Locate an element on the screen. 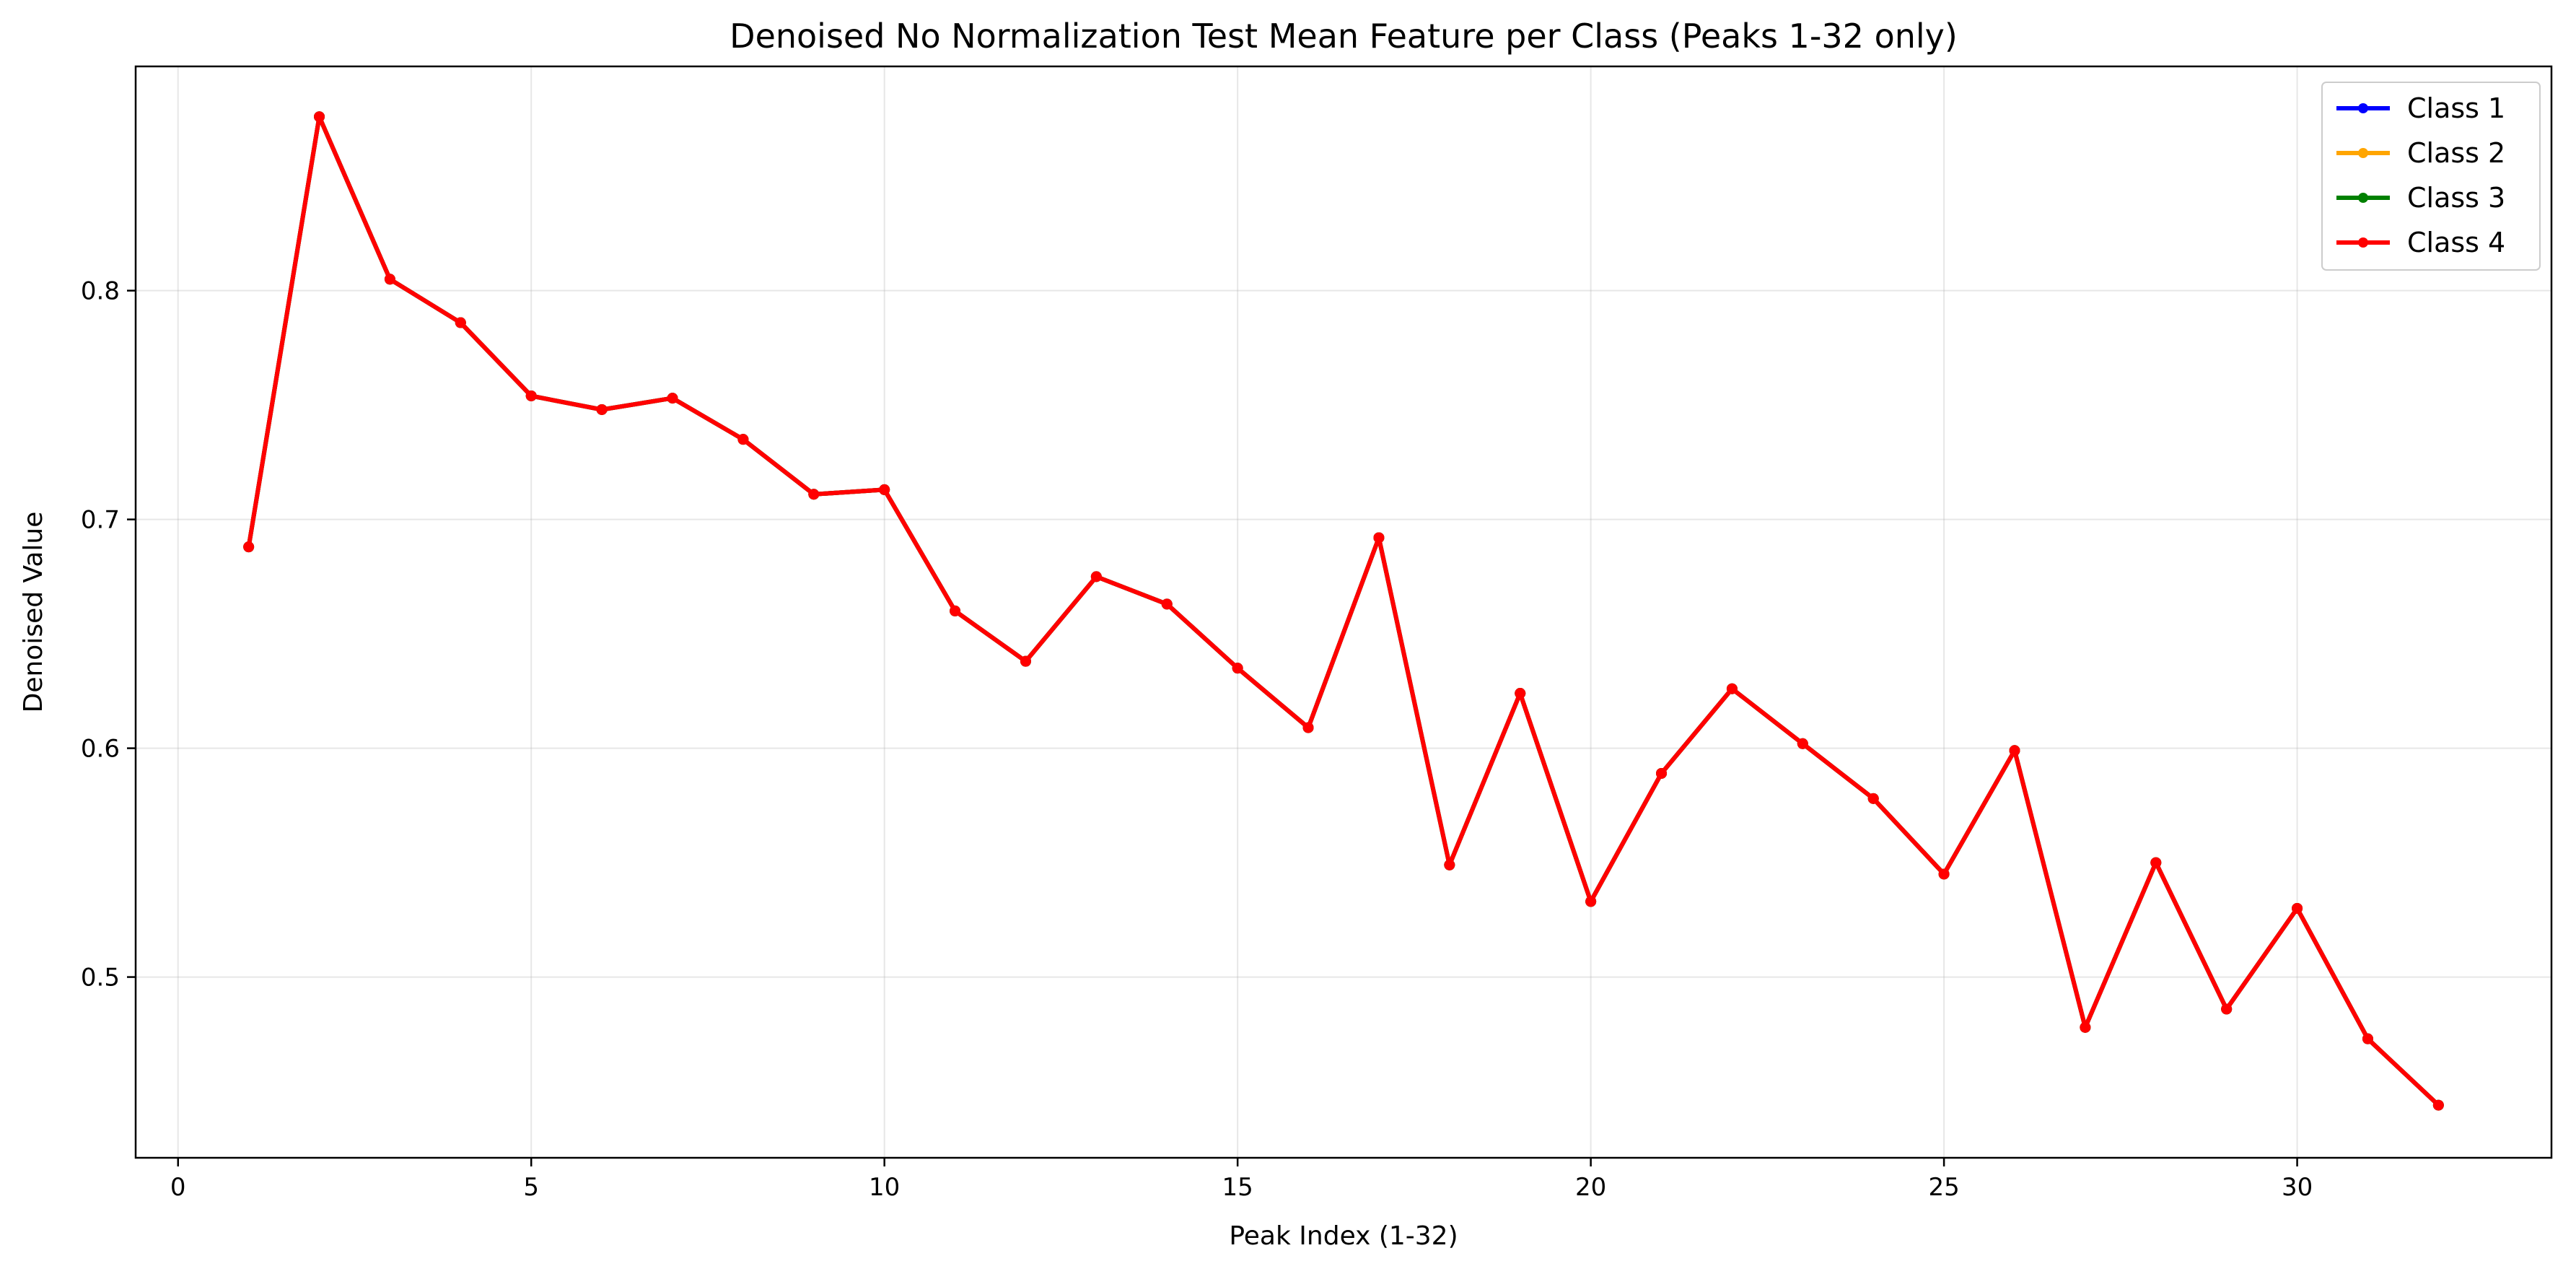 The height and width of the screenshot is (1274, 2576). y-tick-label: 0.8 is located at coordinates (101, 291).